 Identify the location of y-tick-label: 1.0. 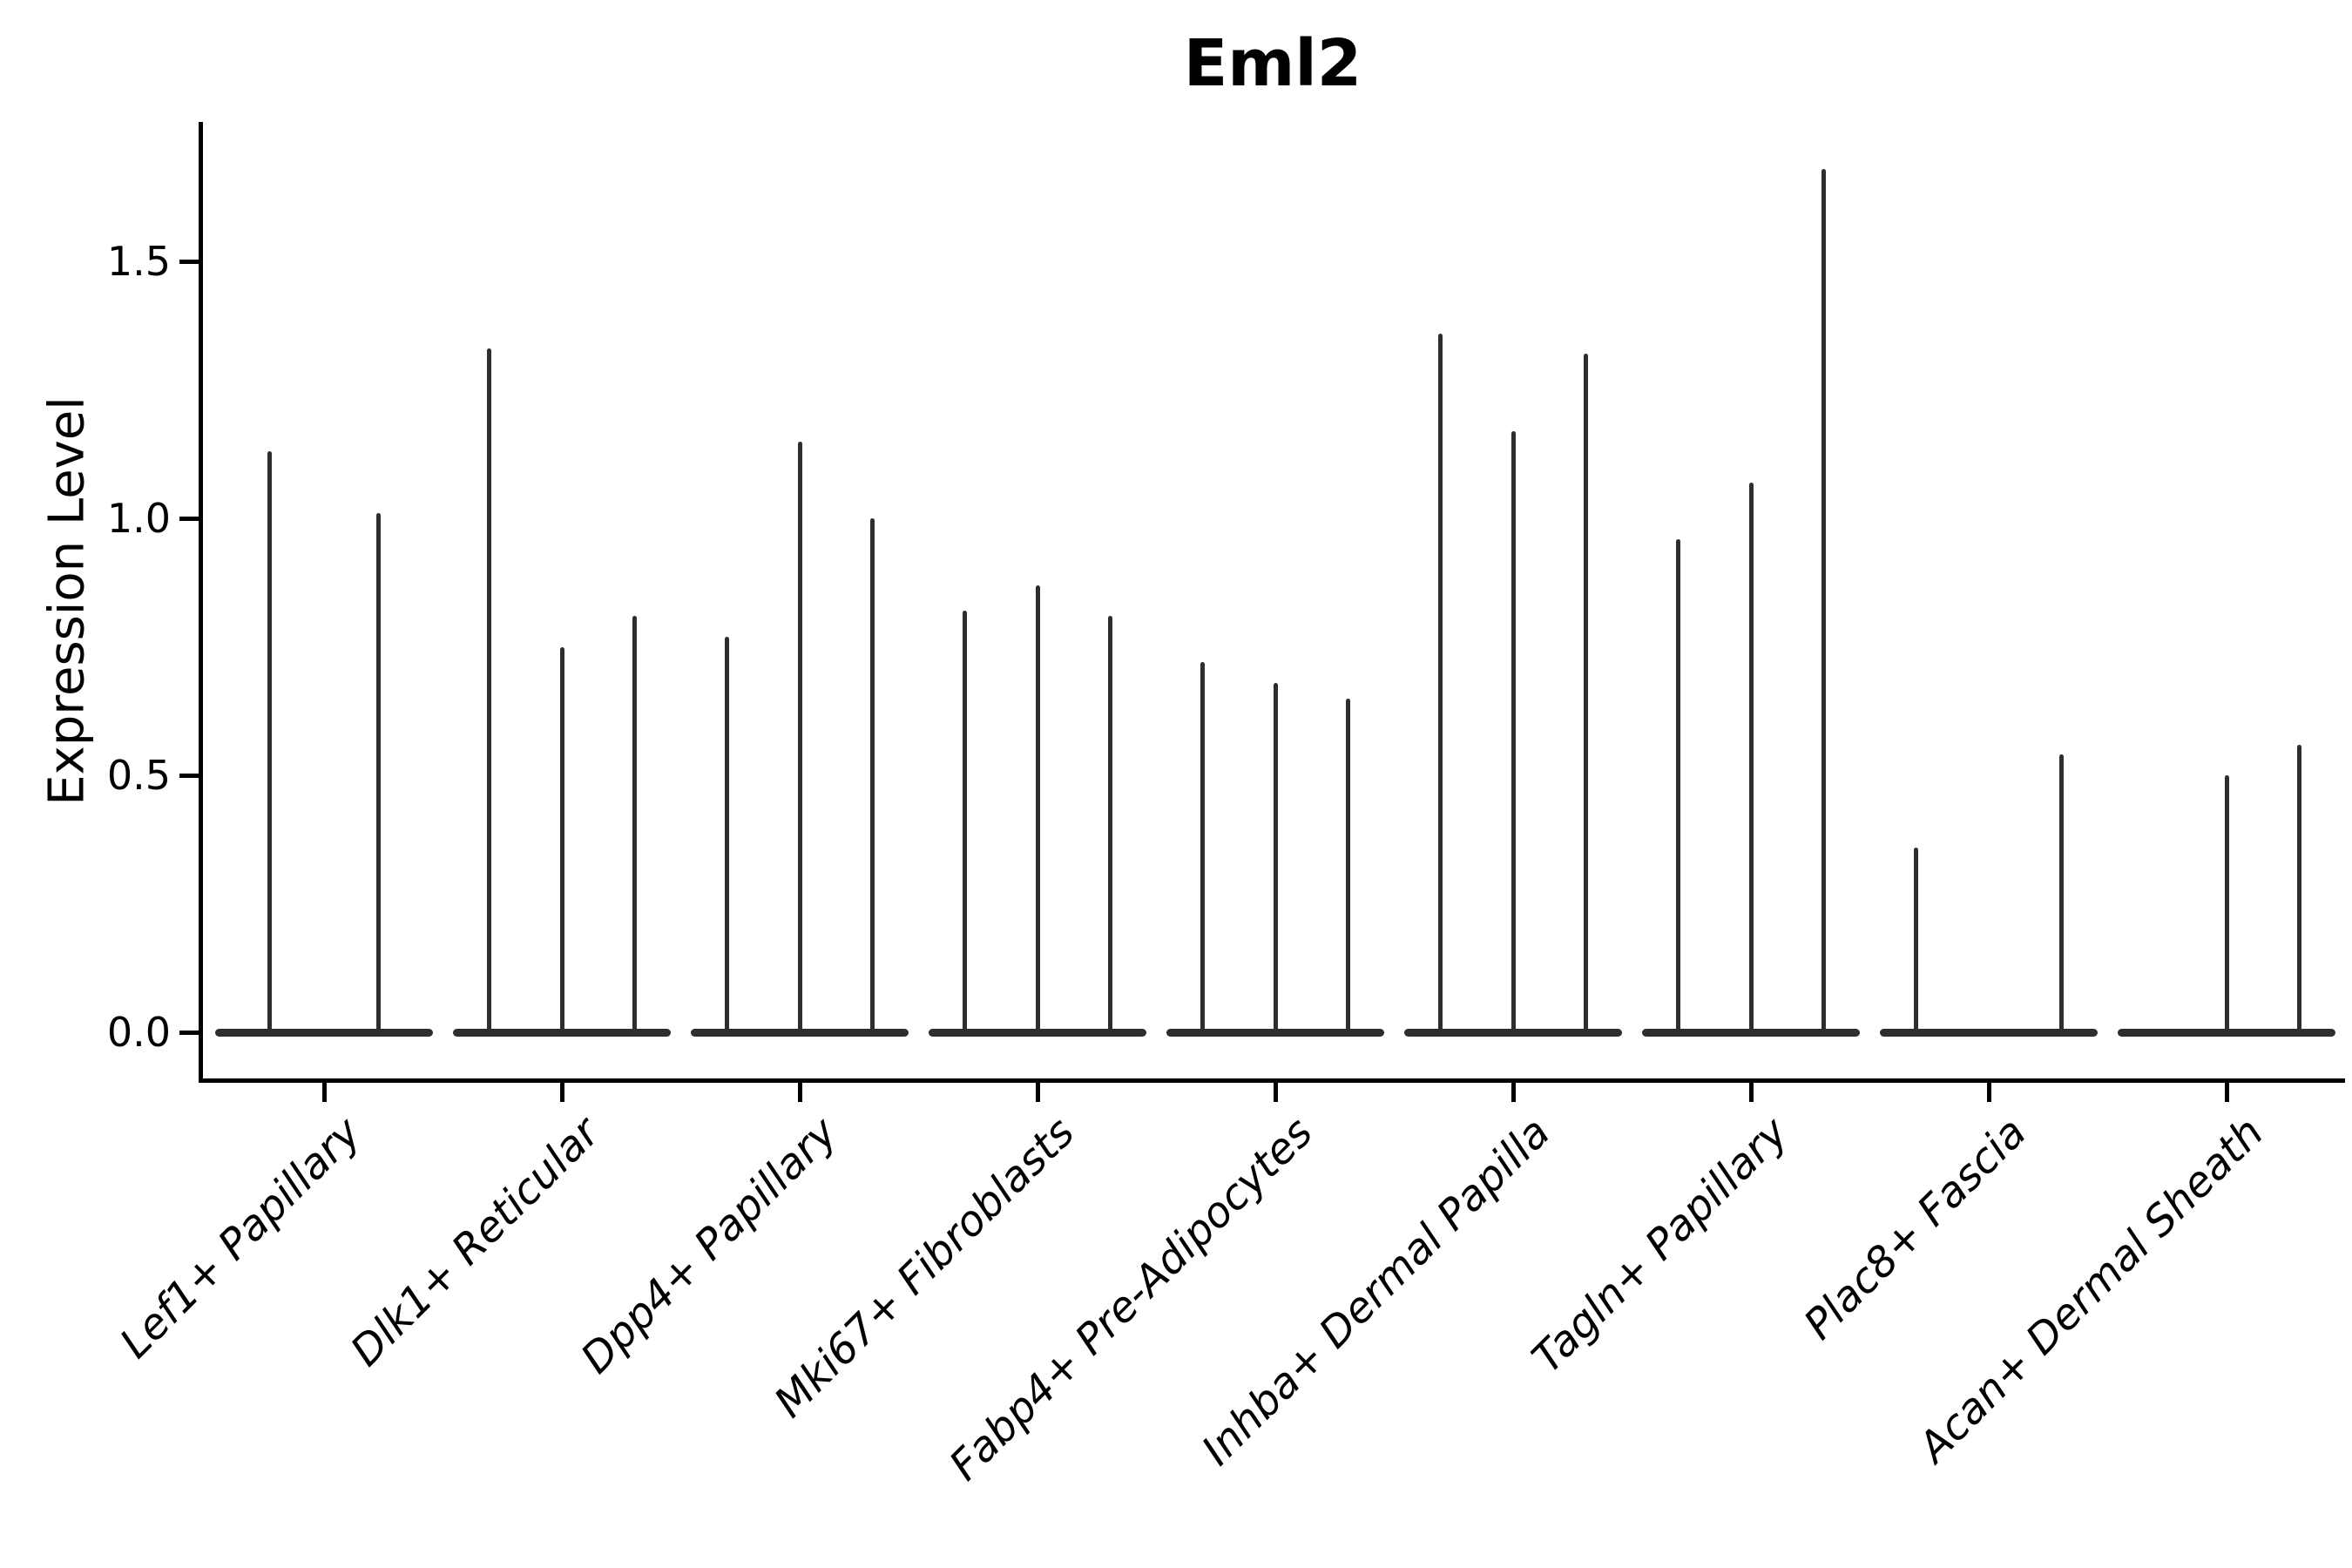
(138, 518).